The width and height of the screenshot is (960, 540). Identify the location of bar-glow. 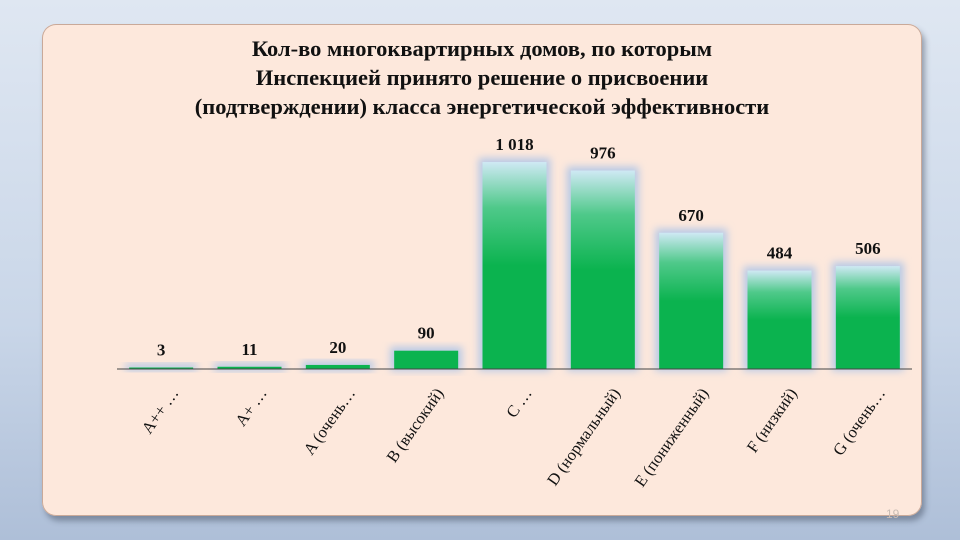
(161, 367).